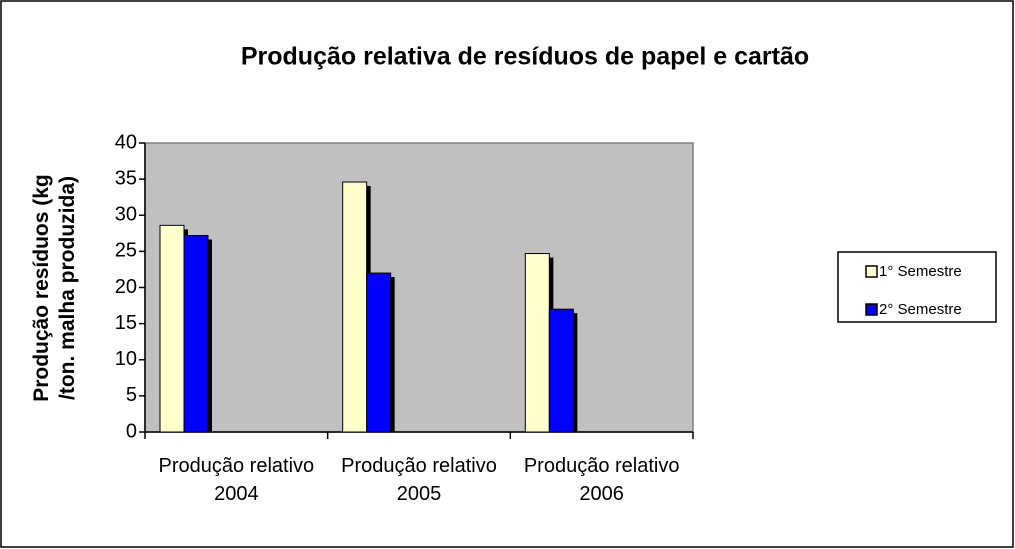 The image size is (1015, 549). I want to click on y-tick-label: 40, so click(126, 142).